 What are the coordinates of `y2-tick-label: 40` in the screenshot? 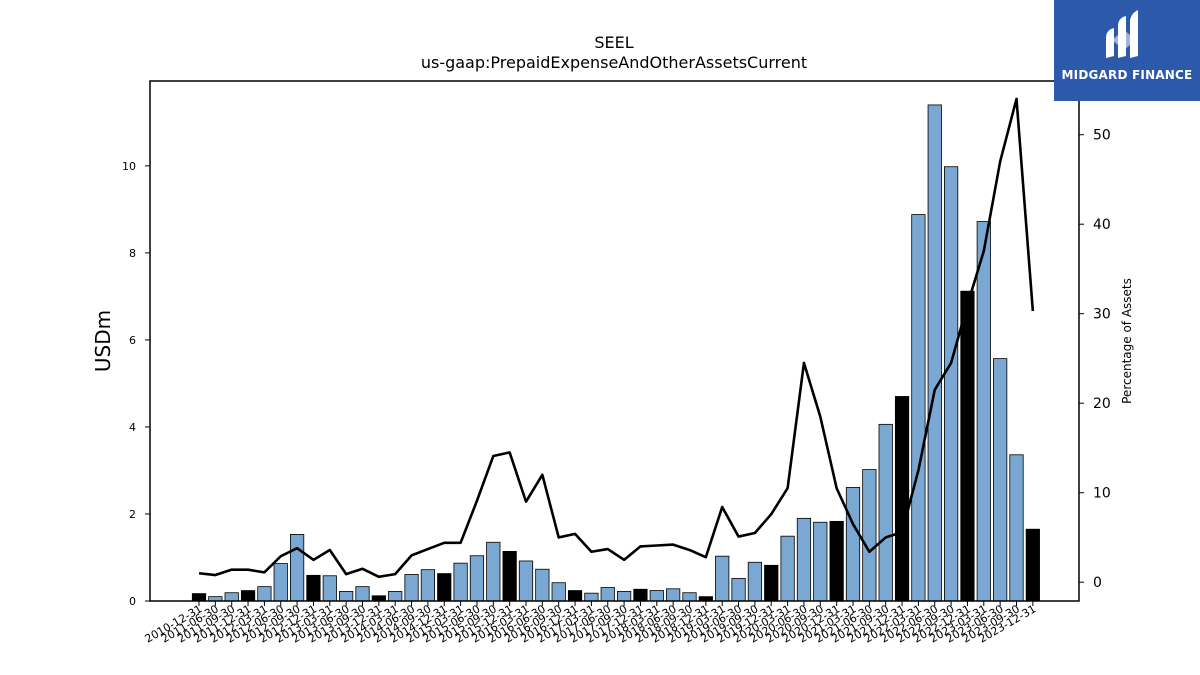 It's located at (1102, 225).